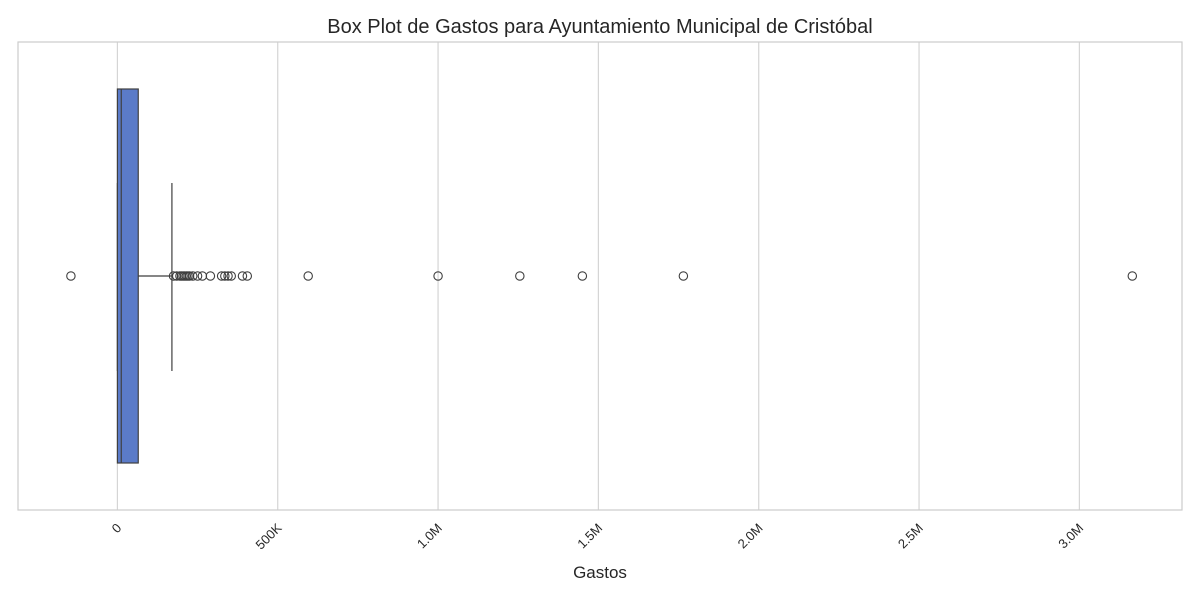 This screenshot has width=1200, height=600. I want to click on box-group, so click(144, 276).